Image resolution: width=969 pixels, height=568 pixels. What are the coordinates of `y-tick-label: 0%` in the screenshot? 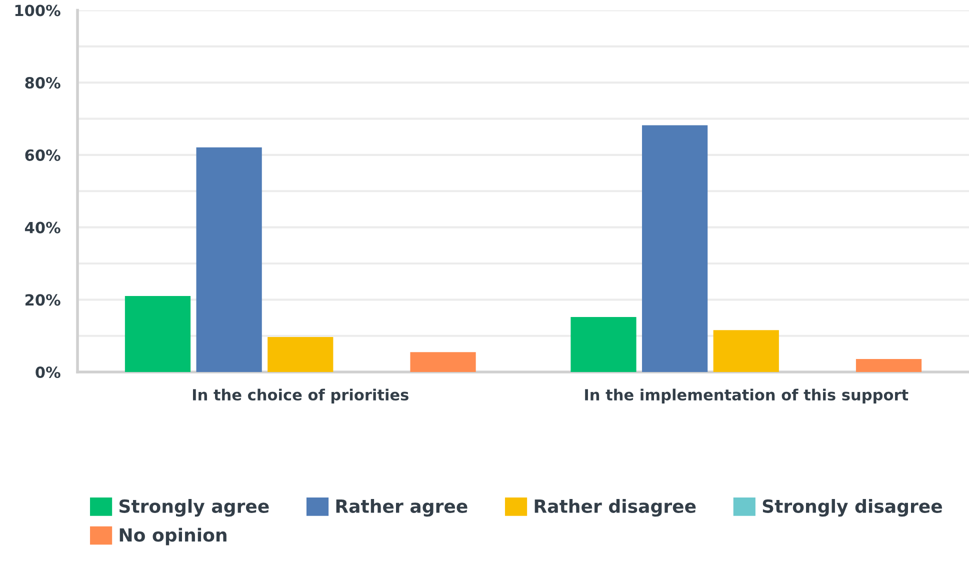 It's located at (48, 372).